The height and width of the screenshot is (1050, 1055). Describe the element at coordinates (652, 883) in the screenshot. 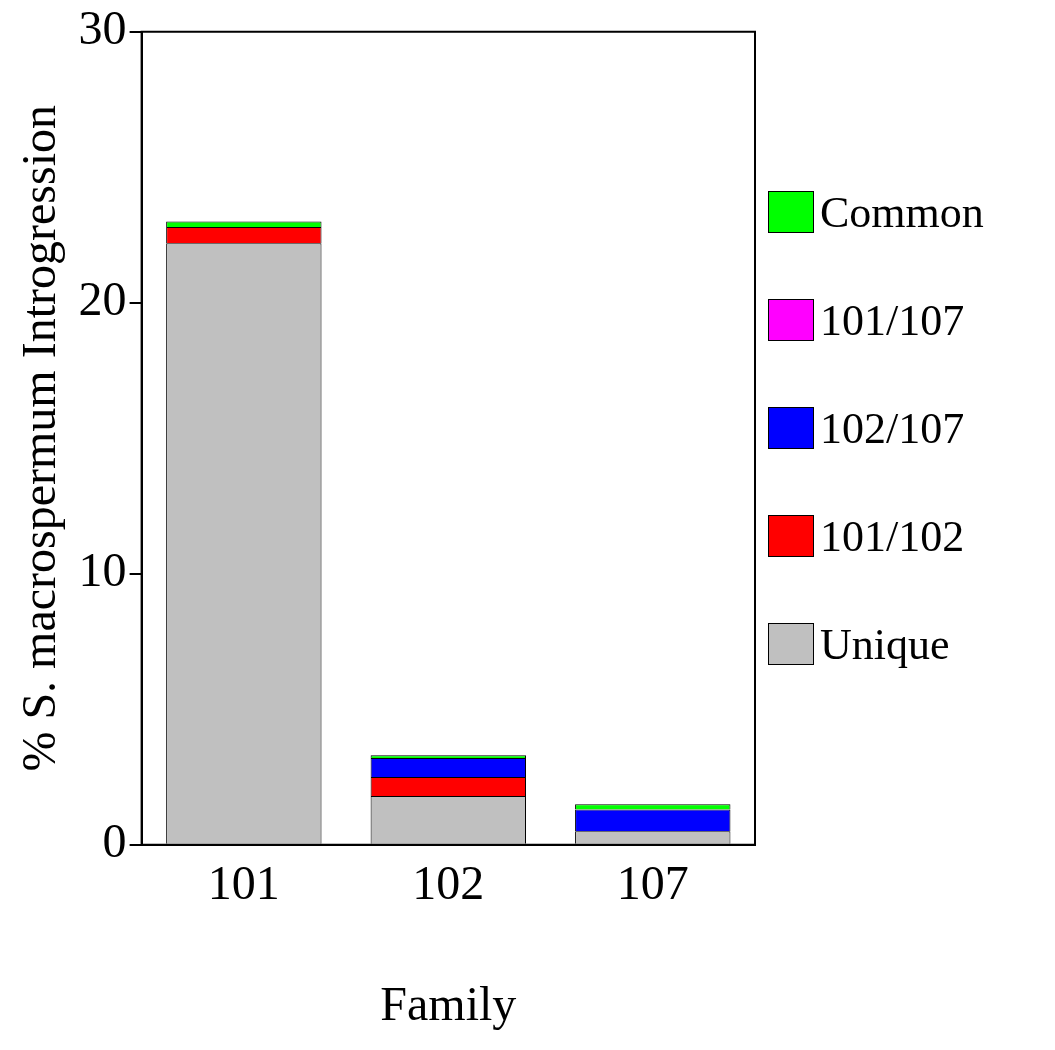

I see `x-tick-label: 107` at that location.